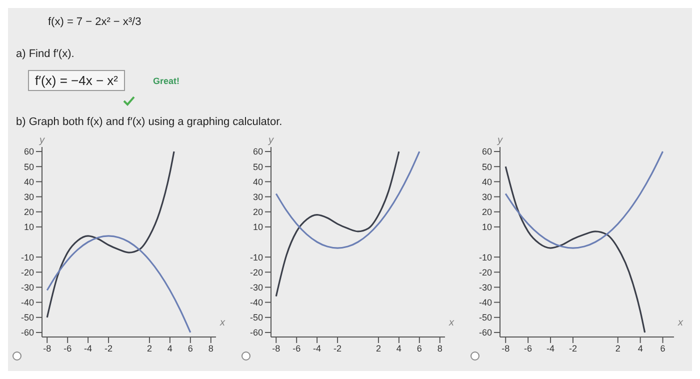  I want to click on text: Great!, so click(166, 81).